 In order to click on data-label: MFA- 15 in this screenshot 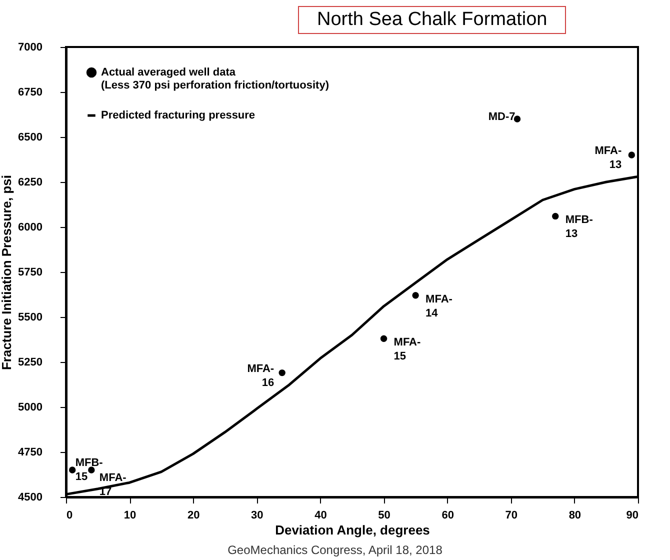, I will do `click(407, 349)`.